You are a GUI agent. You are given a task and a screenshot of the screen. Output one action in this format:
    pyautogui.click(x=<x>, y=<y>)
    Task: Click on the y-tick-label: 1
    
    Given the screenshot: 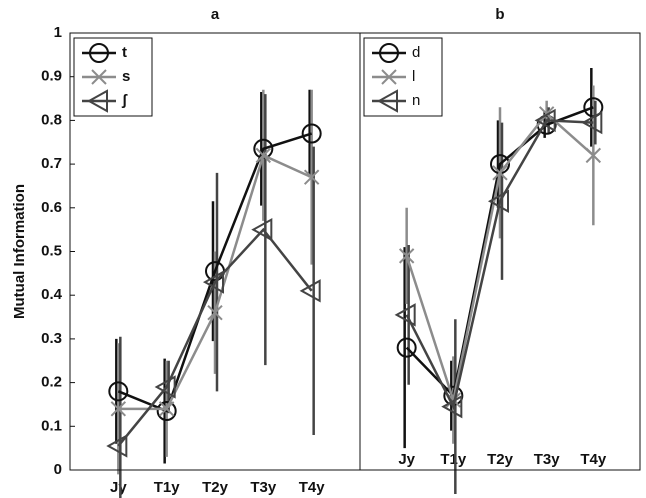 What is the action you would take?
    pyautogui.click(x=58, y=32)
    